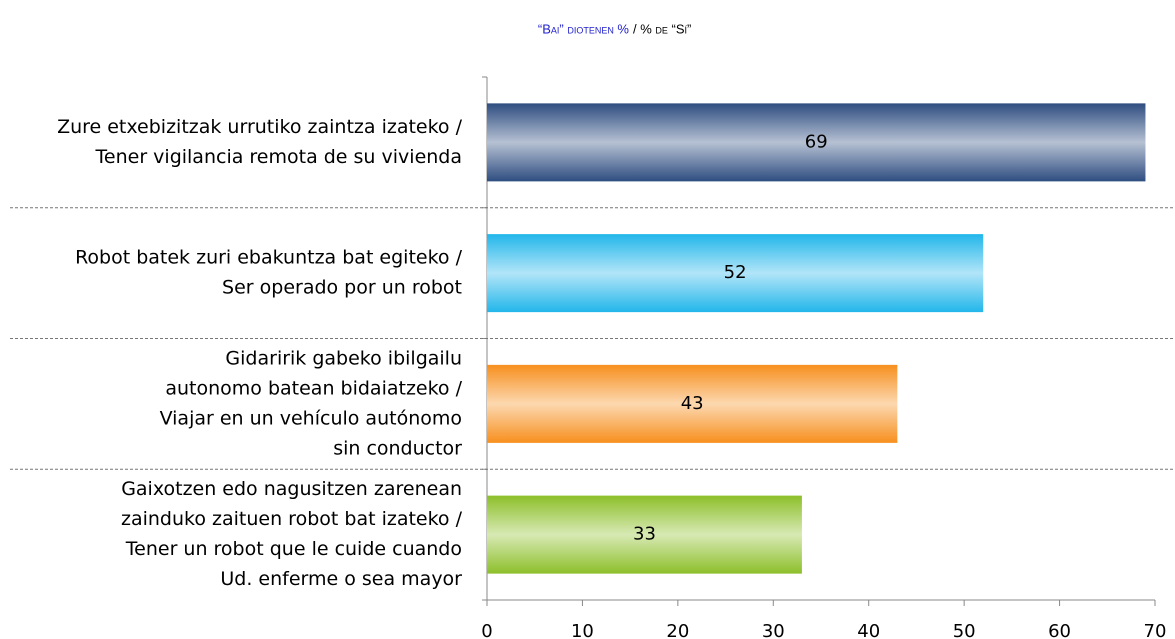  I want to click on category-label: Viajar en un vehículo autónomo, so click(311, 418).